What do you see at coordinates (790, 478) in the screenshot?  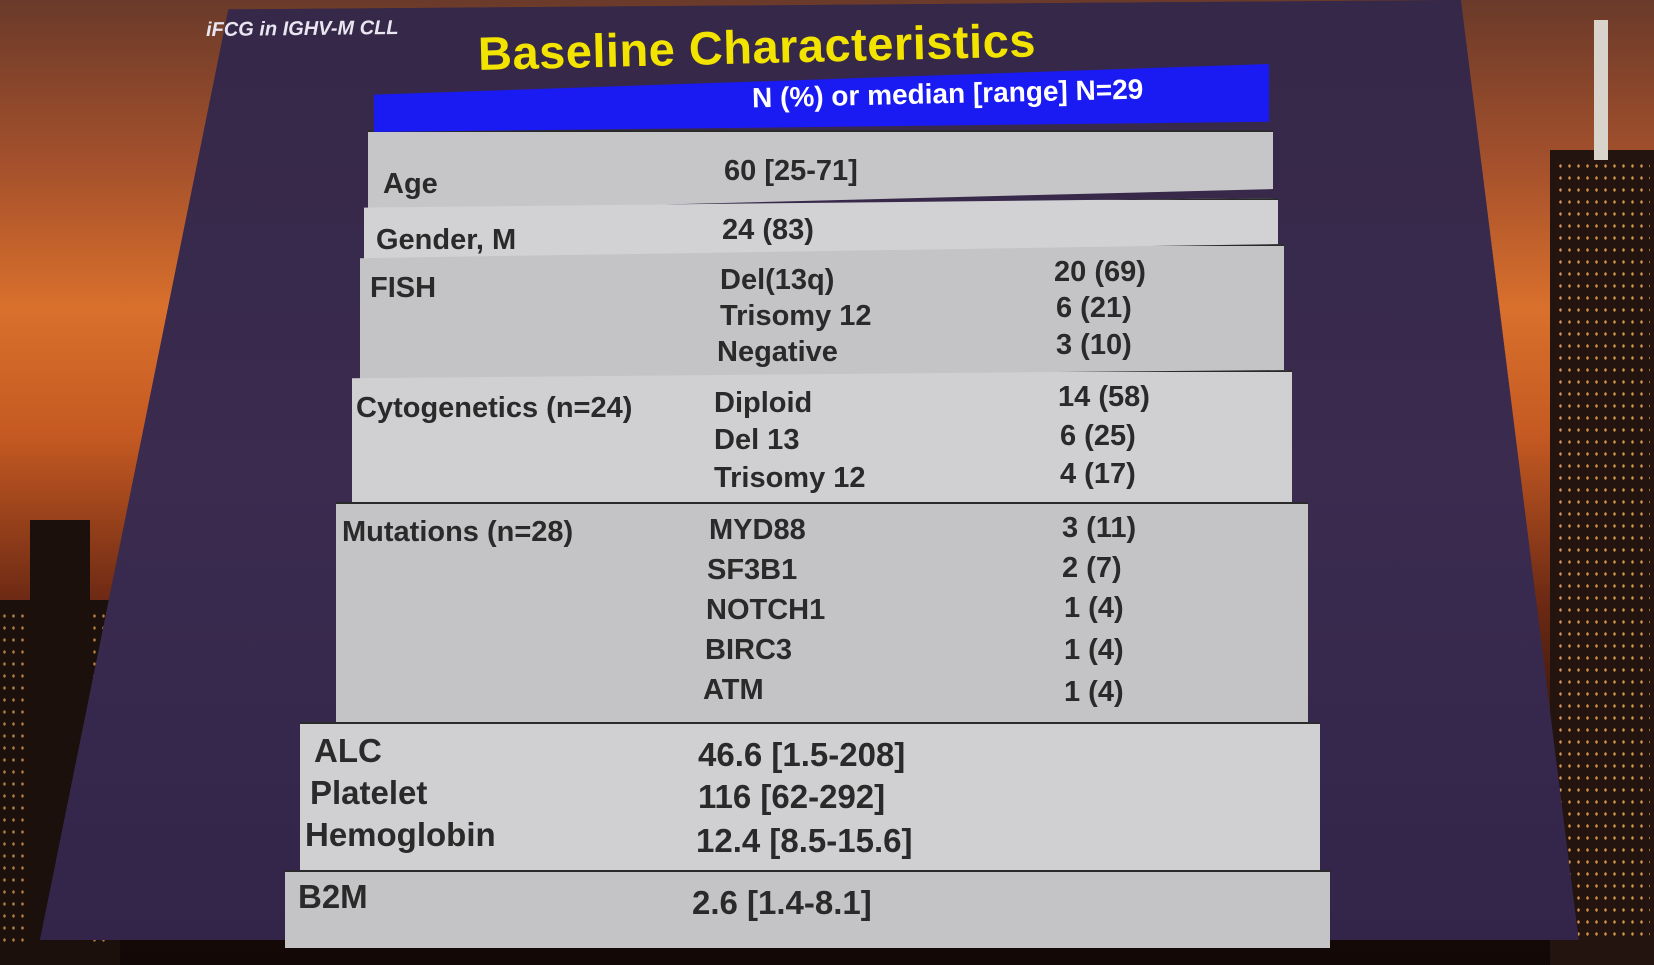 I see `cytogenetics-item-name: Trisomy 12` at bounding box center [790, 478].